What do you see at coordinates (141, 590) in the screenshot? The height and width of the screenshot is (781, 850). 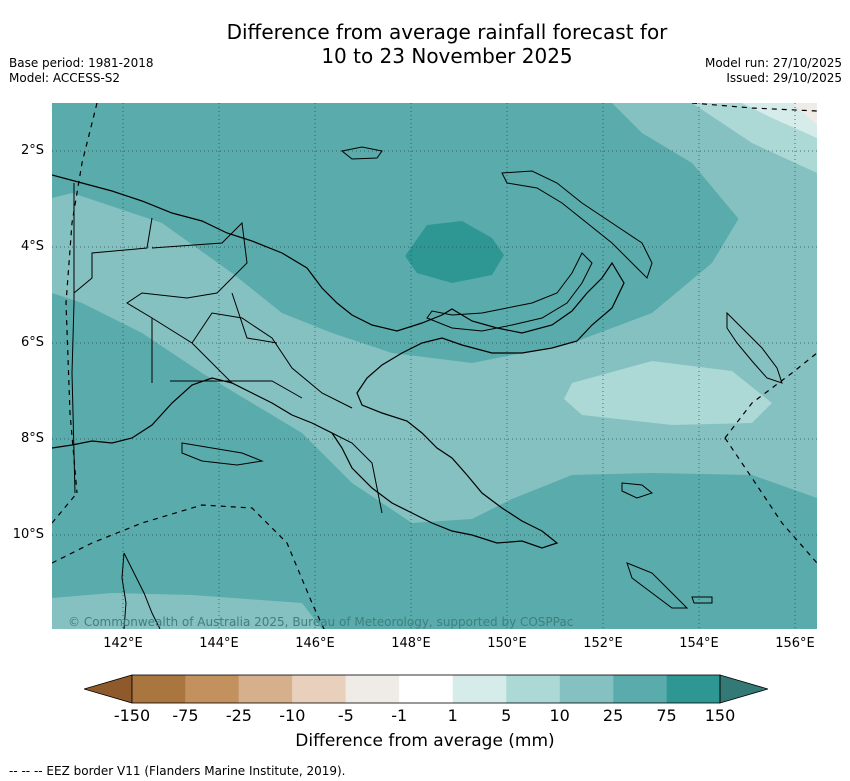 I see `cape-york-coast` at bounding box center [141, 590].